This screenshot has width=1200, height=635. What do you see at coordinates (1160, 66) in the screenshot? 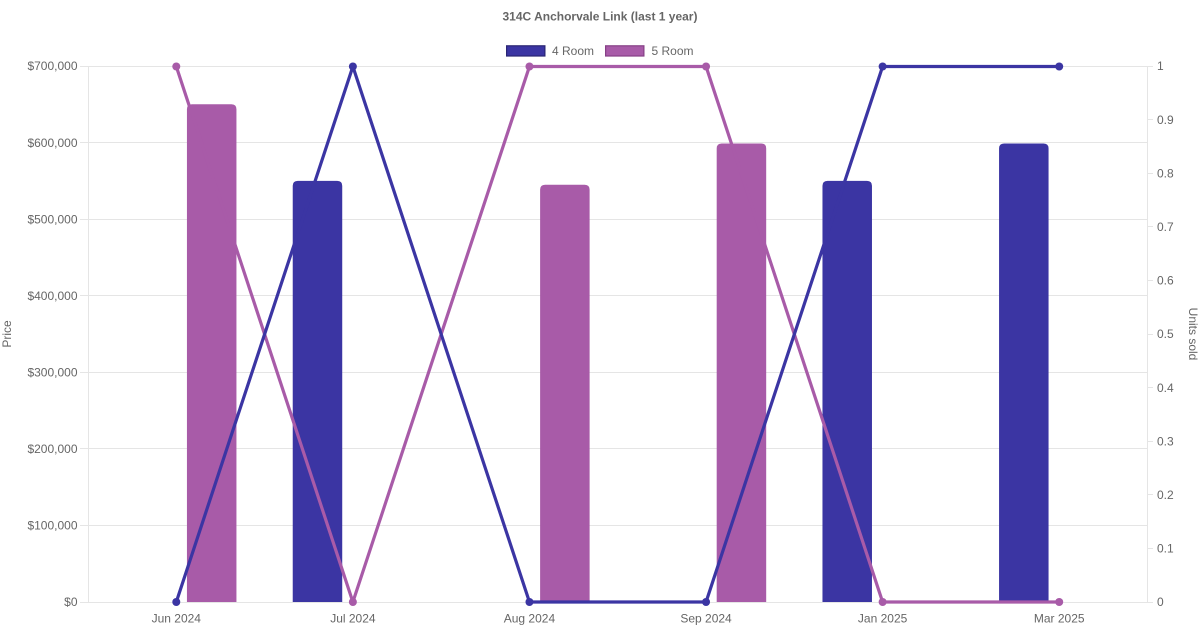
I see `svg-text: 1` at bounding box center [1160, 66].